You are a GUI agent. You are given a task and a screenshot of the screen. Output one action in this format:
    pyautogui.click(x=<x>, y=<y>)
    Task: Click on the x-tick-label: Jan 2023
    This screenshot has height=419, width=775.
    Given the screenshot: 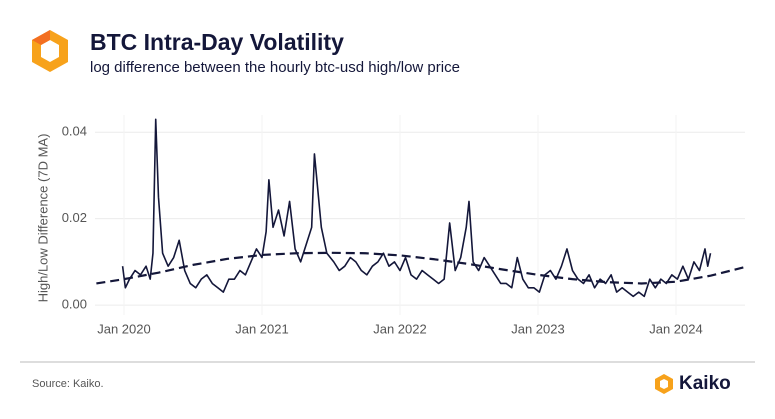 What is the action you would take?
    pyautogui.click(x=538, y=328)
    